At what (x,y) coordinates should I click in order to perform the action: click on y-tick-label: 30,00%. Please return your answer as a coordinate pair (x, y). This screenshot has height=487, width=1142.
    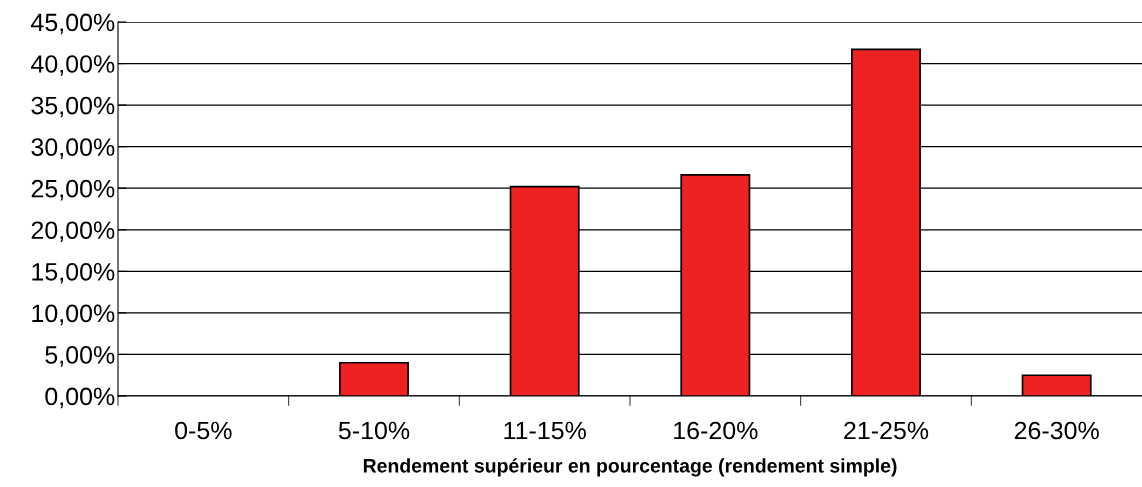
    Looking at the image, I should click on (73, 148).